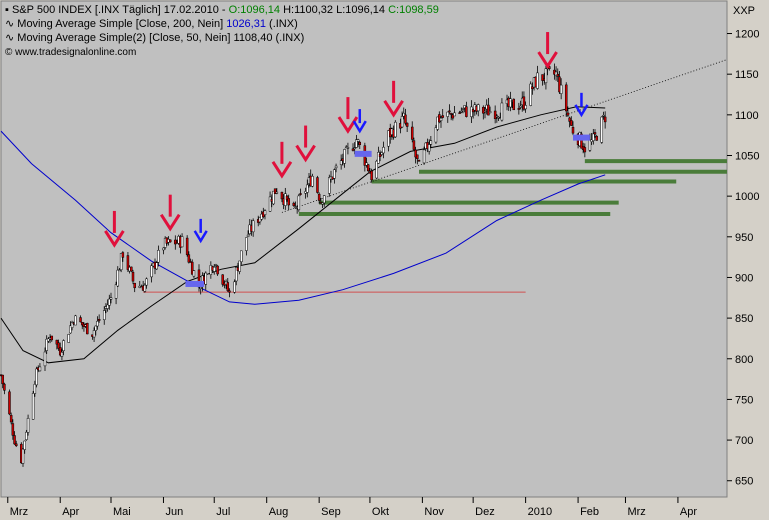  I want to click on y-tick-label: 750, so click(744, 400).